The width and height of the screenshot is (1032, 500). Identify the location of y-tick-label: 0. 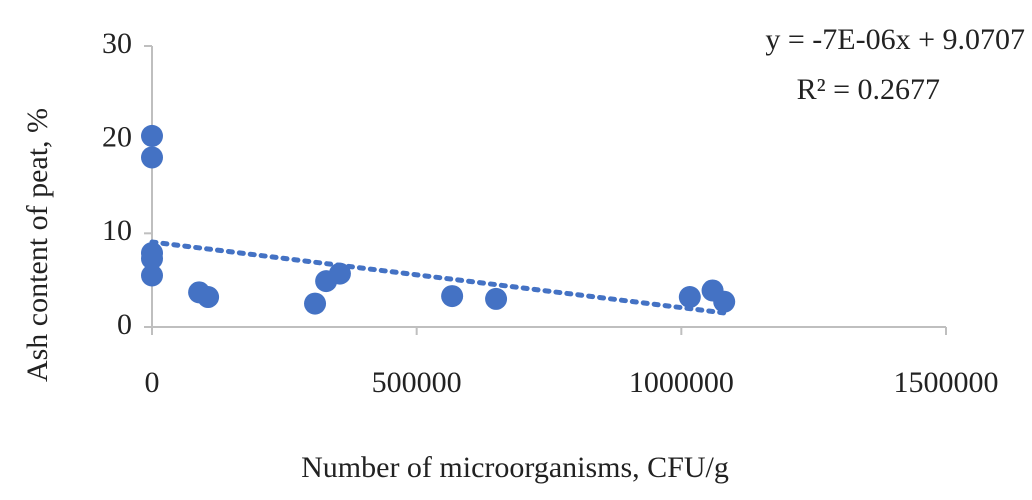
(124, 324).